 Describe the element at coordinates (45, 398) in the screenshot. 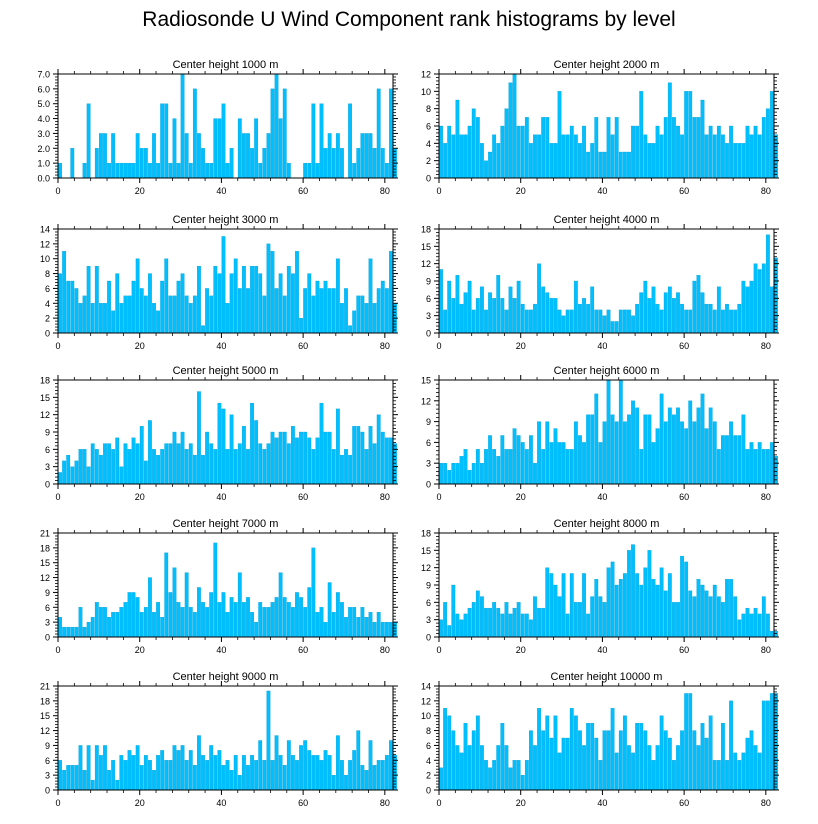

I see `y-tick-label: 15` at that location.